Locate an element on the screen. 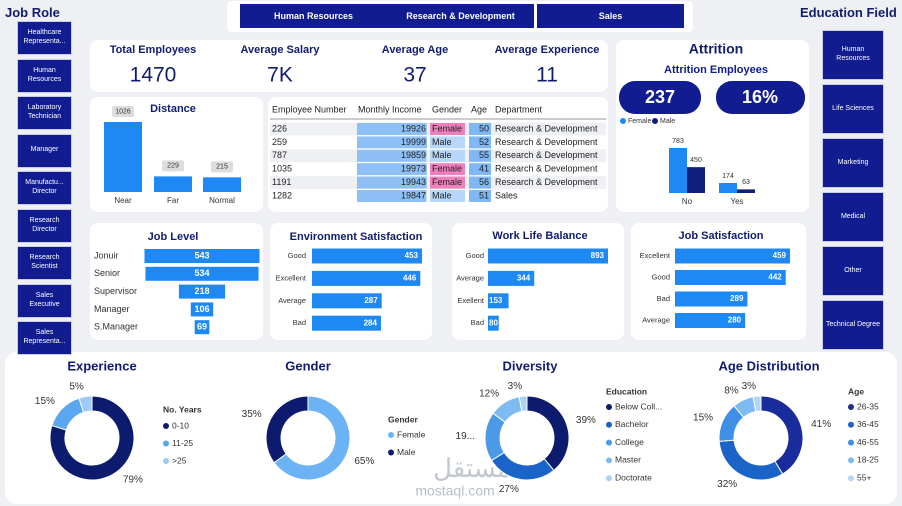 Image resolution: width=902 pixels, height=506 pixels. x-tick-label: No is located at coordinates (687, 201).